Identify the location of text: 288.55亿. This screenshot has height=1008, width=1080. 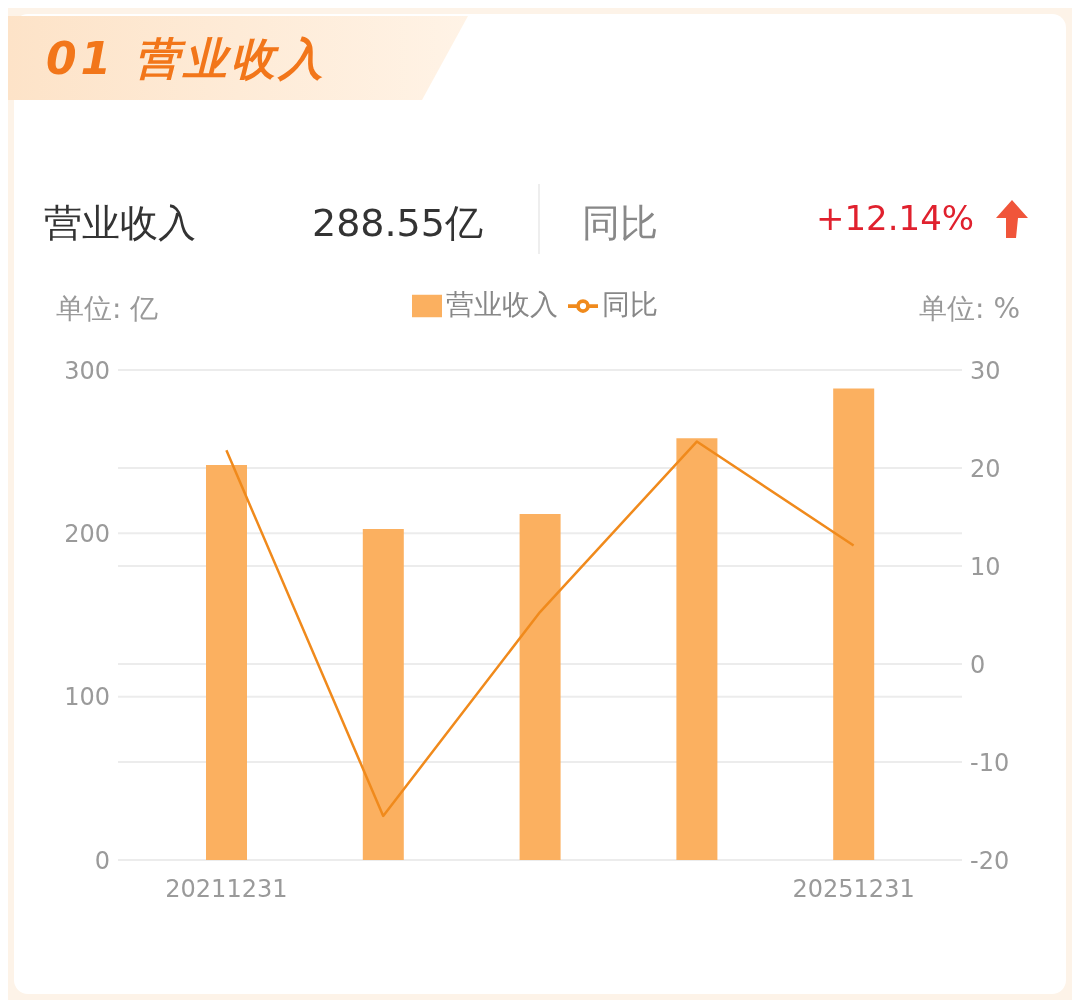
(397, 223).